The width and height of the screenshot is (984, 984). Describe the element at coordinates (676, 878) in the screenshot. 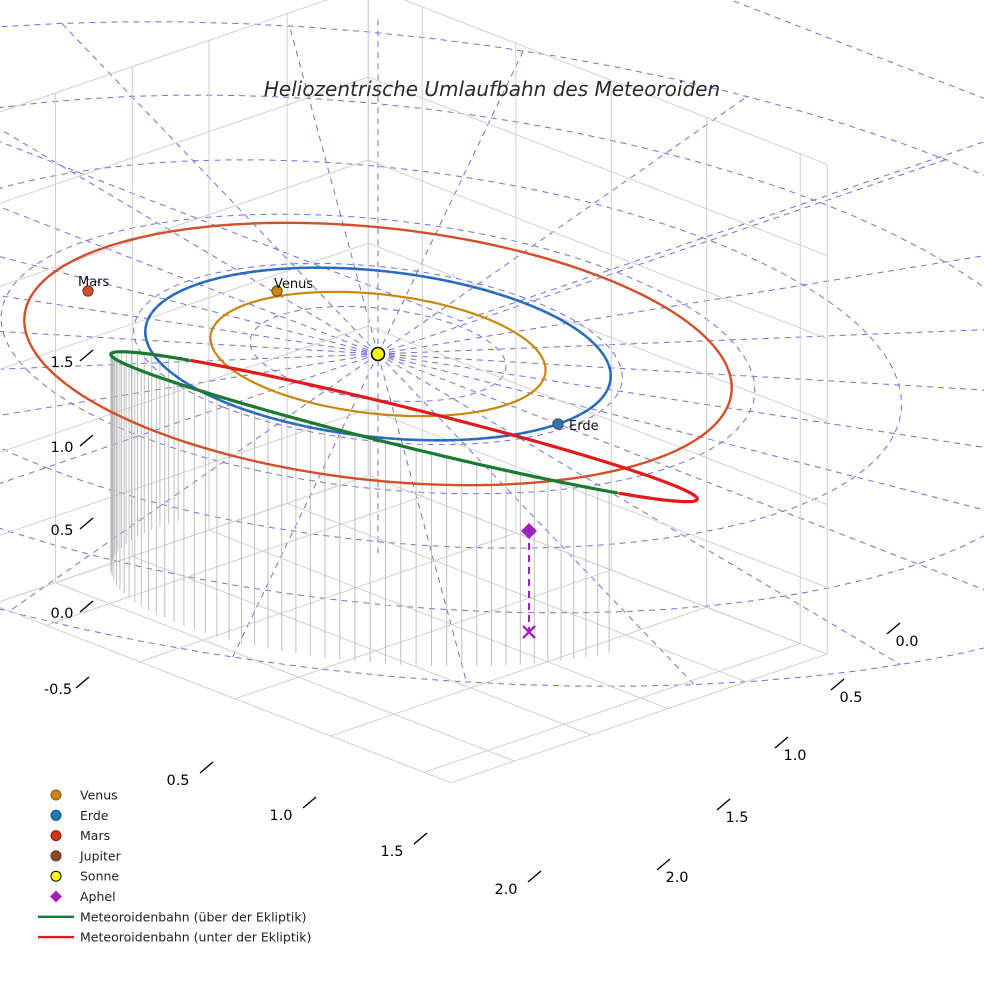

I see `y-axis-tick-label: 2.0` at that location.